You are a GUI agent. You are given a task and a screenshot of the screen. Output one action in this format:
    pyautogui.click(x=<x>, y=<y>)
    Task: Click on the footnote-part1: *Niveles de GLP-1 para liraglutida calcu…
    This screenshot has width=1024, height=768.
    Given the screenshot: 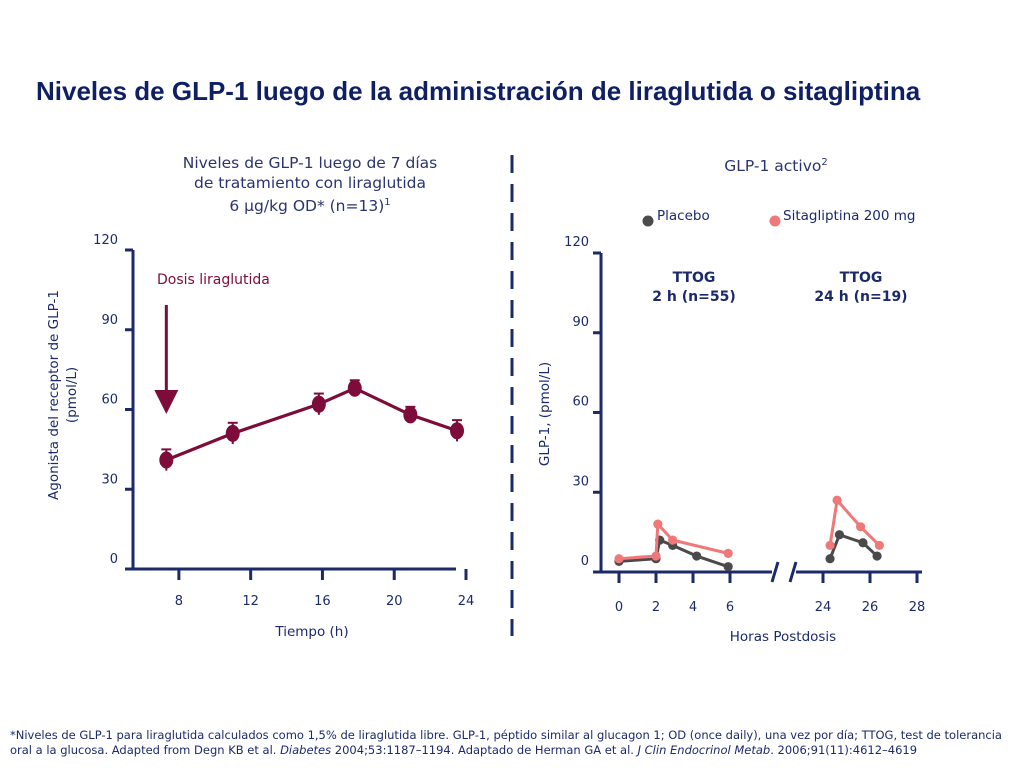 What is the action you would take?
    pyautogui.click(x=506, y=742)
    